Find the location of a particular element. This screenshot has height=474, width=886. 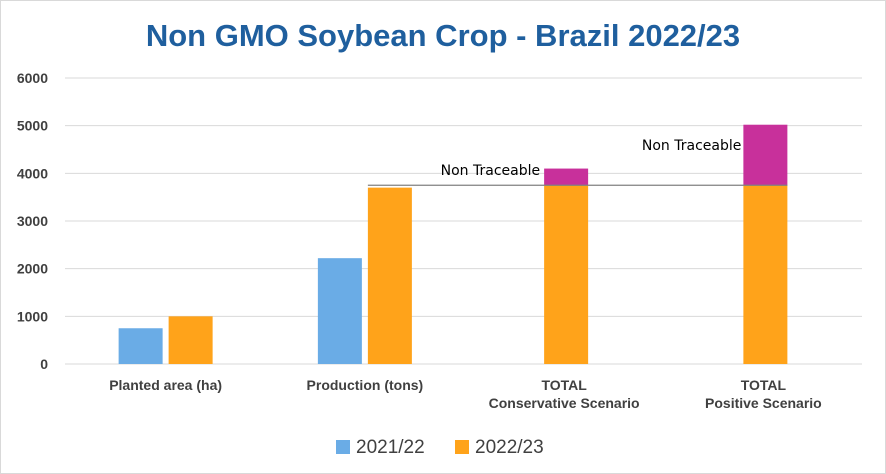

chart-title: Non GMO Soybean Crop - Brazil 2022/23 is located at coordinates (443, 35).